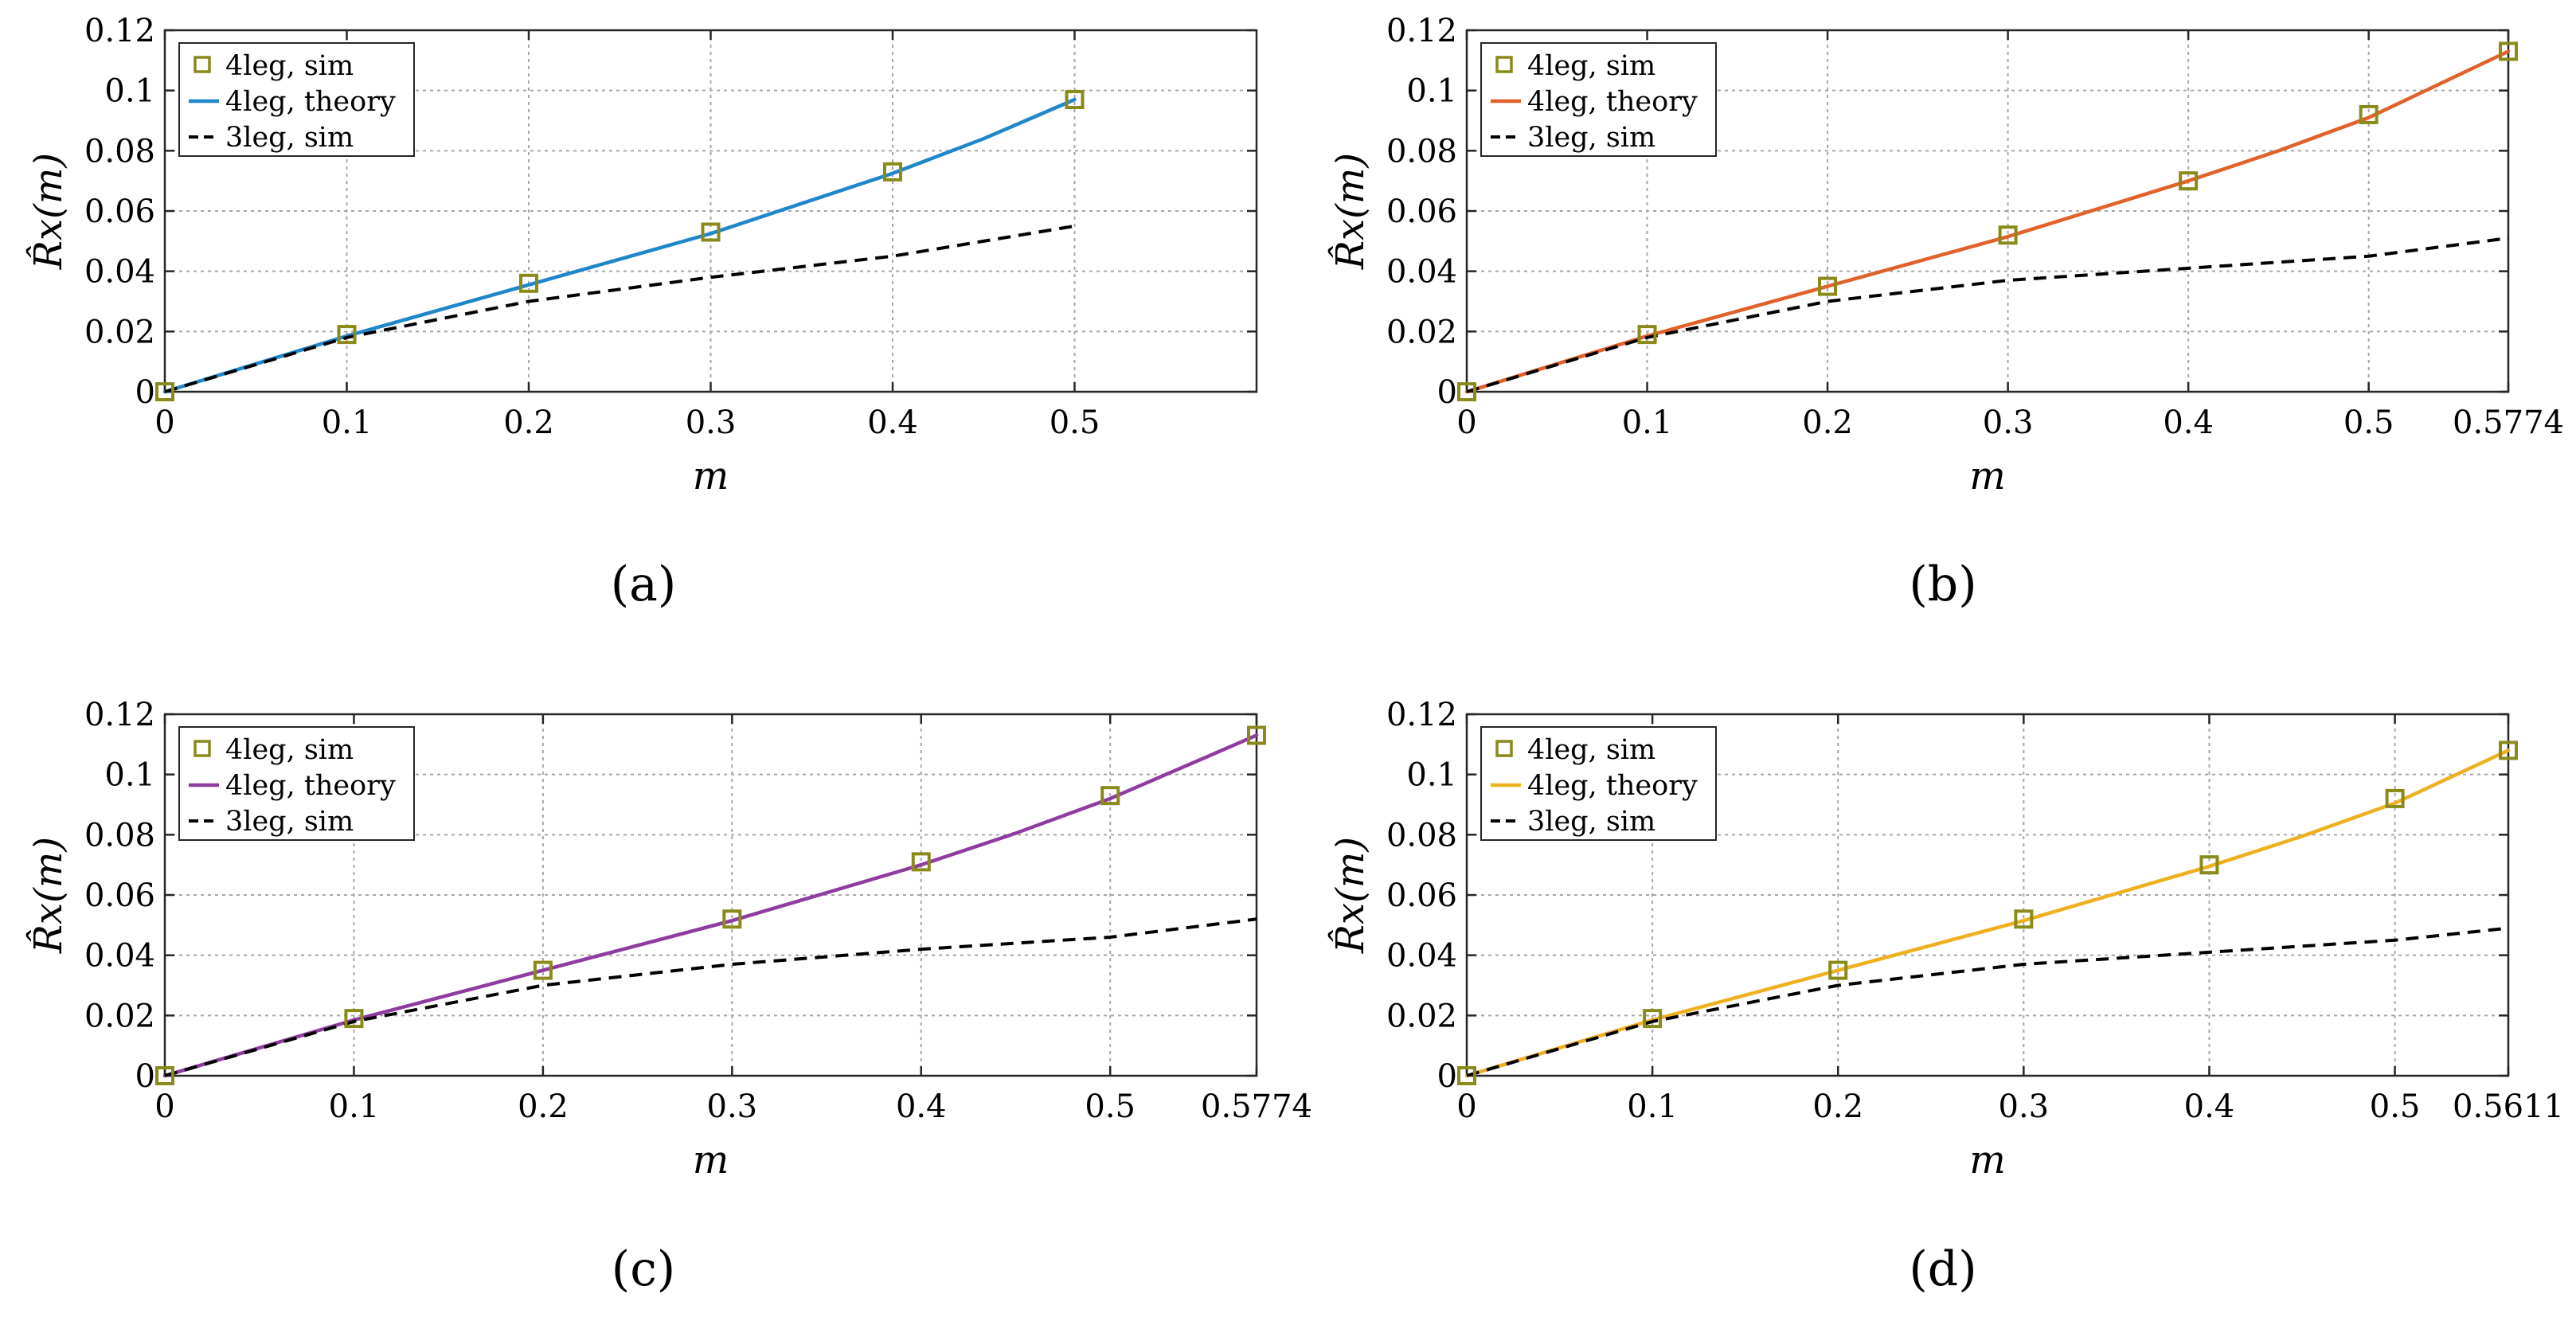 The image size is (2576, 1317). I want to click on x-tick-label: 0, so click(164, 422).